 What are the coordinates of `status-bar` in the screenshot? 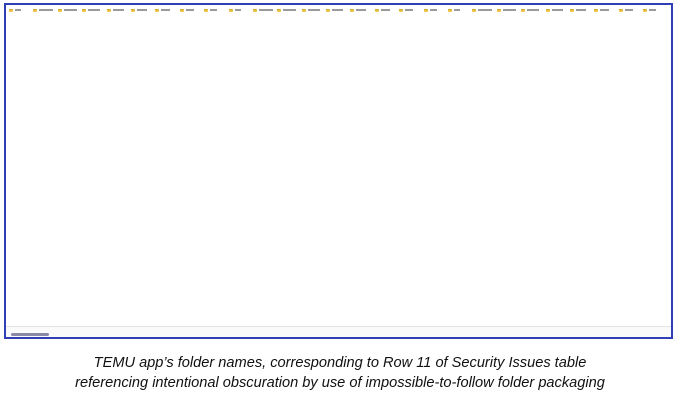 It's located at (338, 331).